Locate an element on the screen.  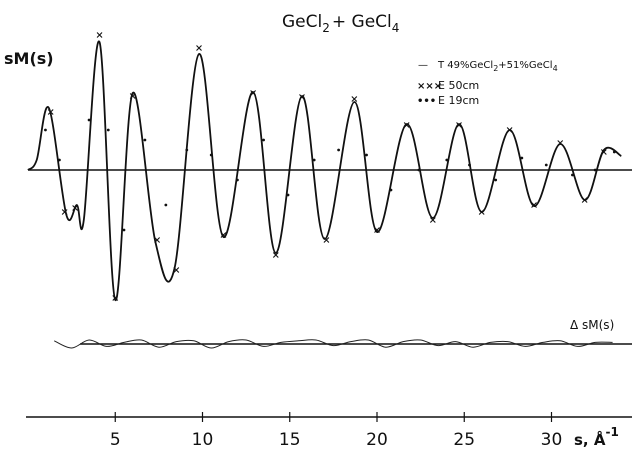
legend-label-theory: T 49%GeCl2+51%GeCl4 is located at coordinates (497, 66).